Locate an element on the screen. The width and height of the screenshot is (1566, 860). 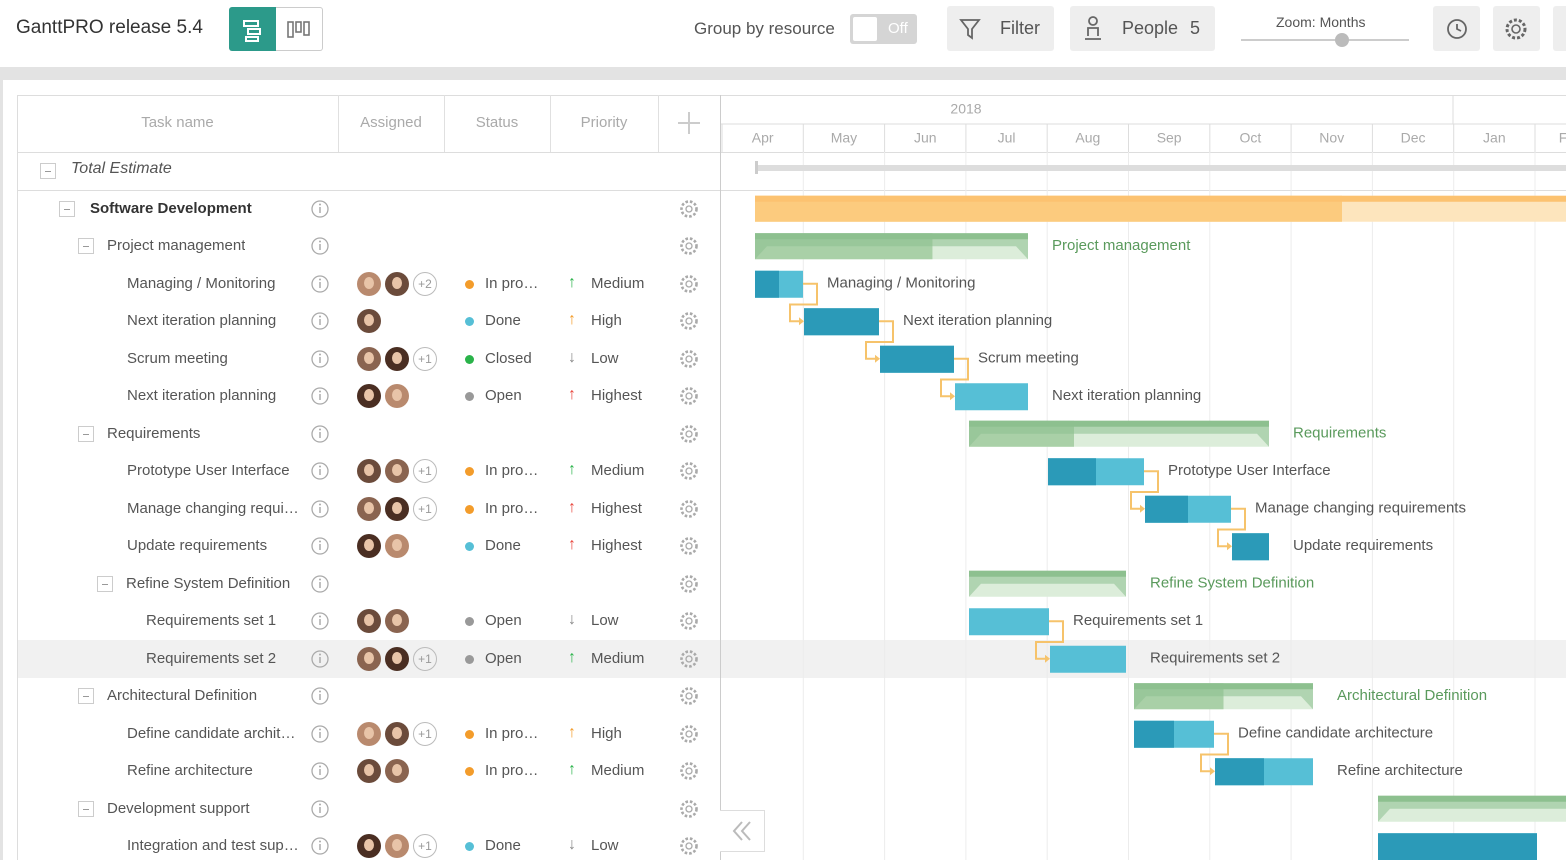
toggle-label: Off is located at coordinates (898, 28).